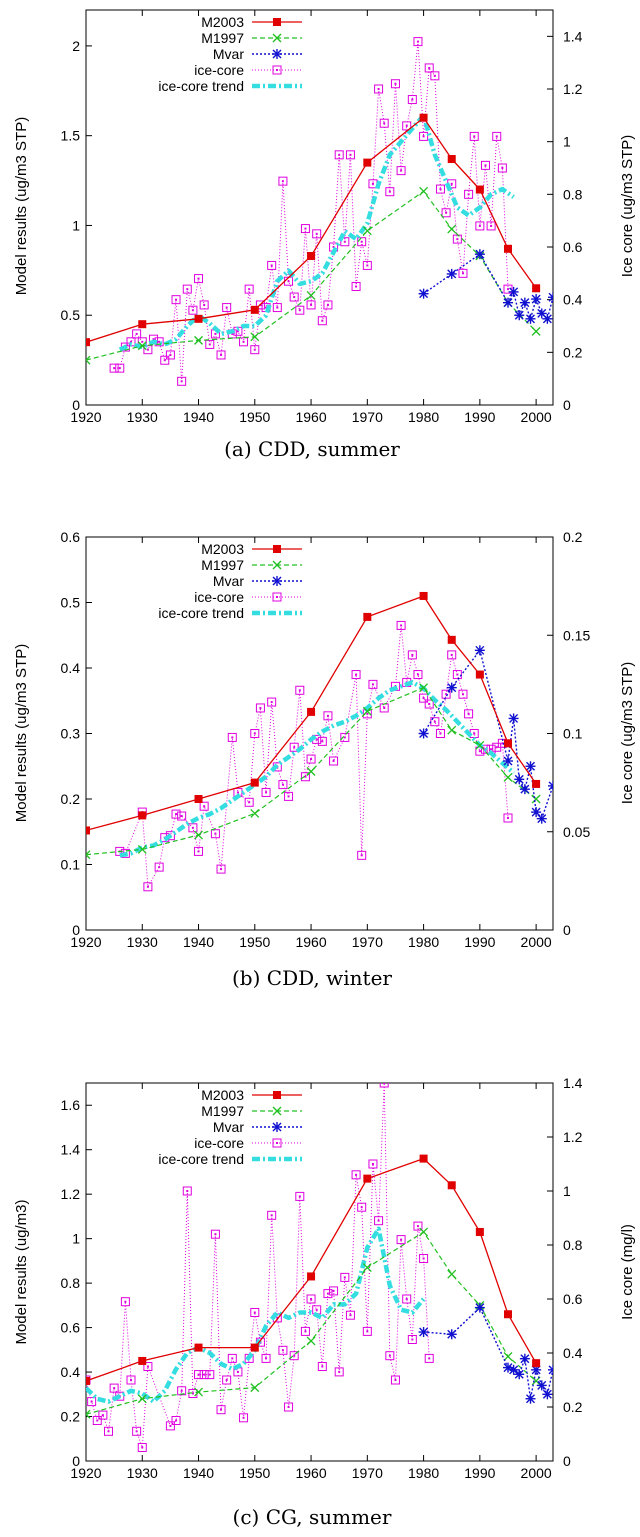 The width and height of the screenshot is (640, 1537). What do you see at coordinates (85, 417) in the screenshot?
I see `x-tick-label: 1920` at bounding box center [85, 417].